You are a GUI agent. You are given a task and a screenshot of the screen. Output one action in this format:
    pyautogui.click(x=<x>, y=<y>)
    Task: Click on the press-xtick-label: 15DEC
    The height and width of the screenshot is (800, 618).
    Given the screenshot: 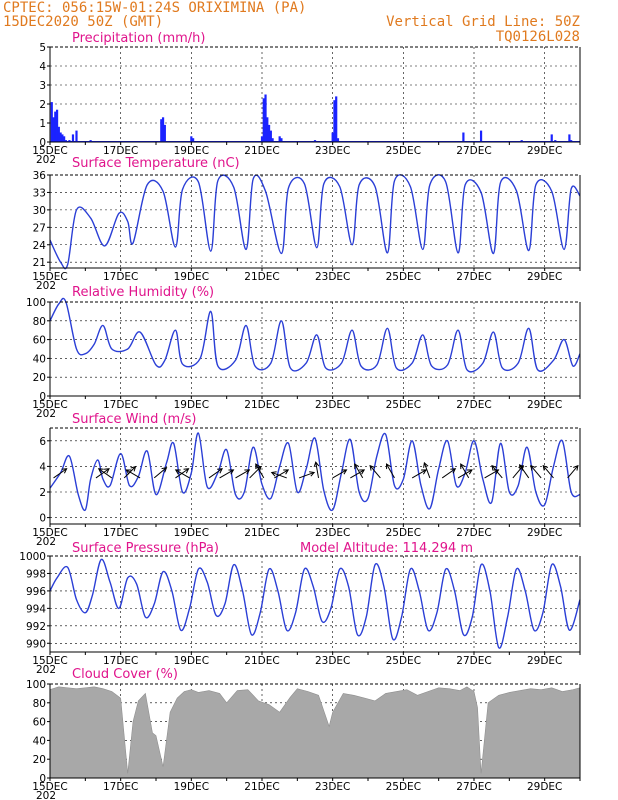 What is the action you would take?
    pyautogui.click(x=49, y=661)
    